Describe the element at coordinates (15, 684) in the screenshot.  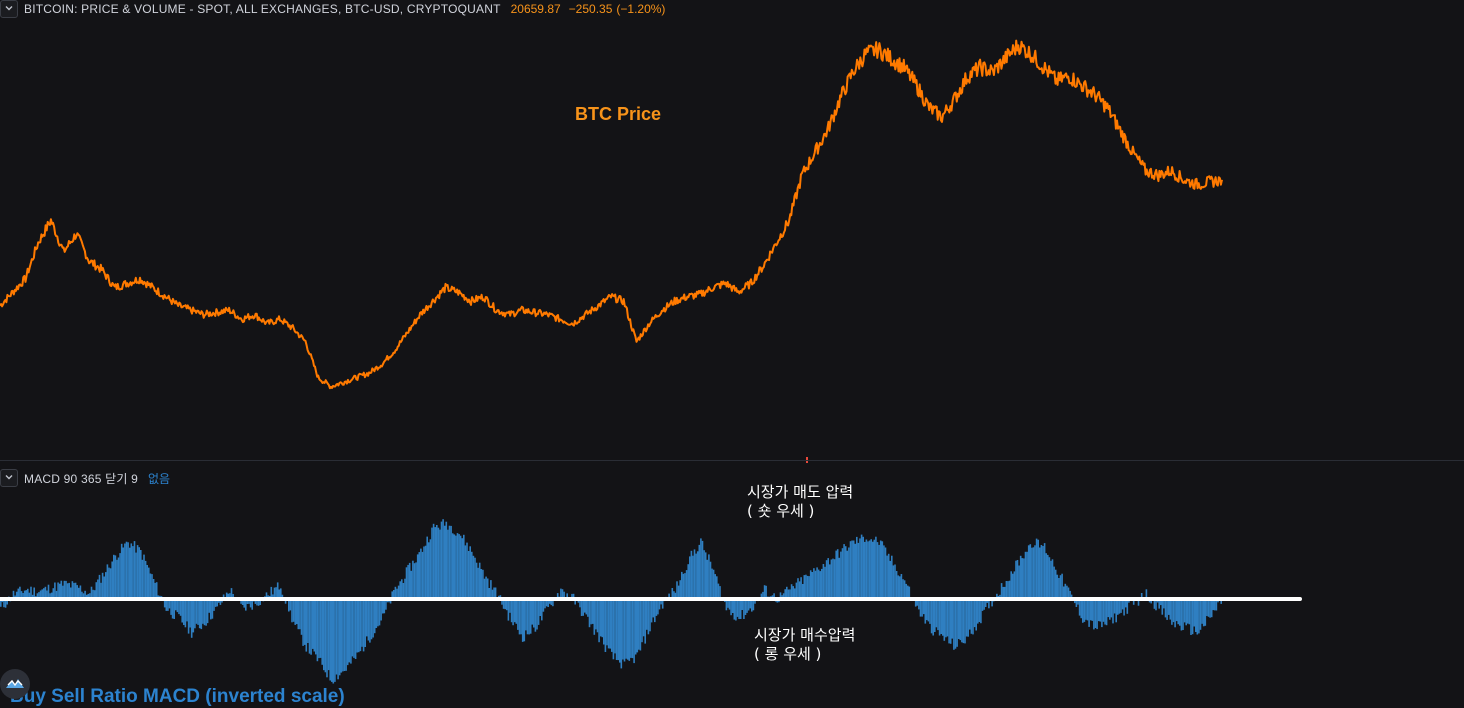
I see `app-logo-button` at that location.